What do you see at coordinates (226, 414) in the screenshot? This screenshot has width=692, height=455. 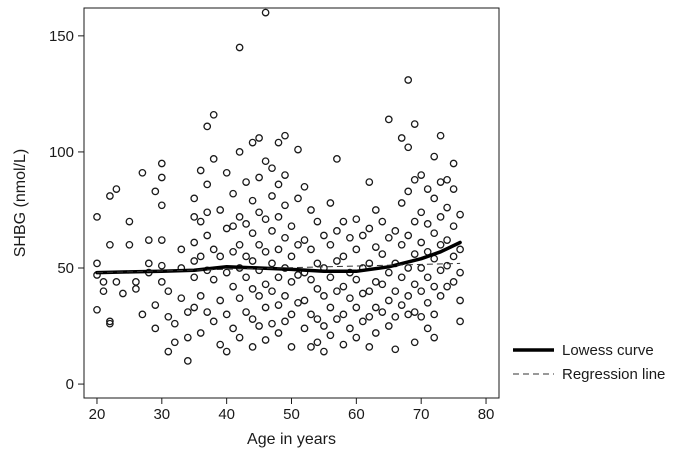 I see `x-tick-label: 40` at bounding box center [226, 414].